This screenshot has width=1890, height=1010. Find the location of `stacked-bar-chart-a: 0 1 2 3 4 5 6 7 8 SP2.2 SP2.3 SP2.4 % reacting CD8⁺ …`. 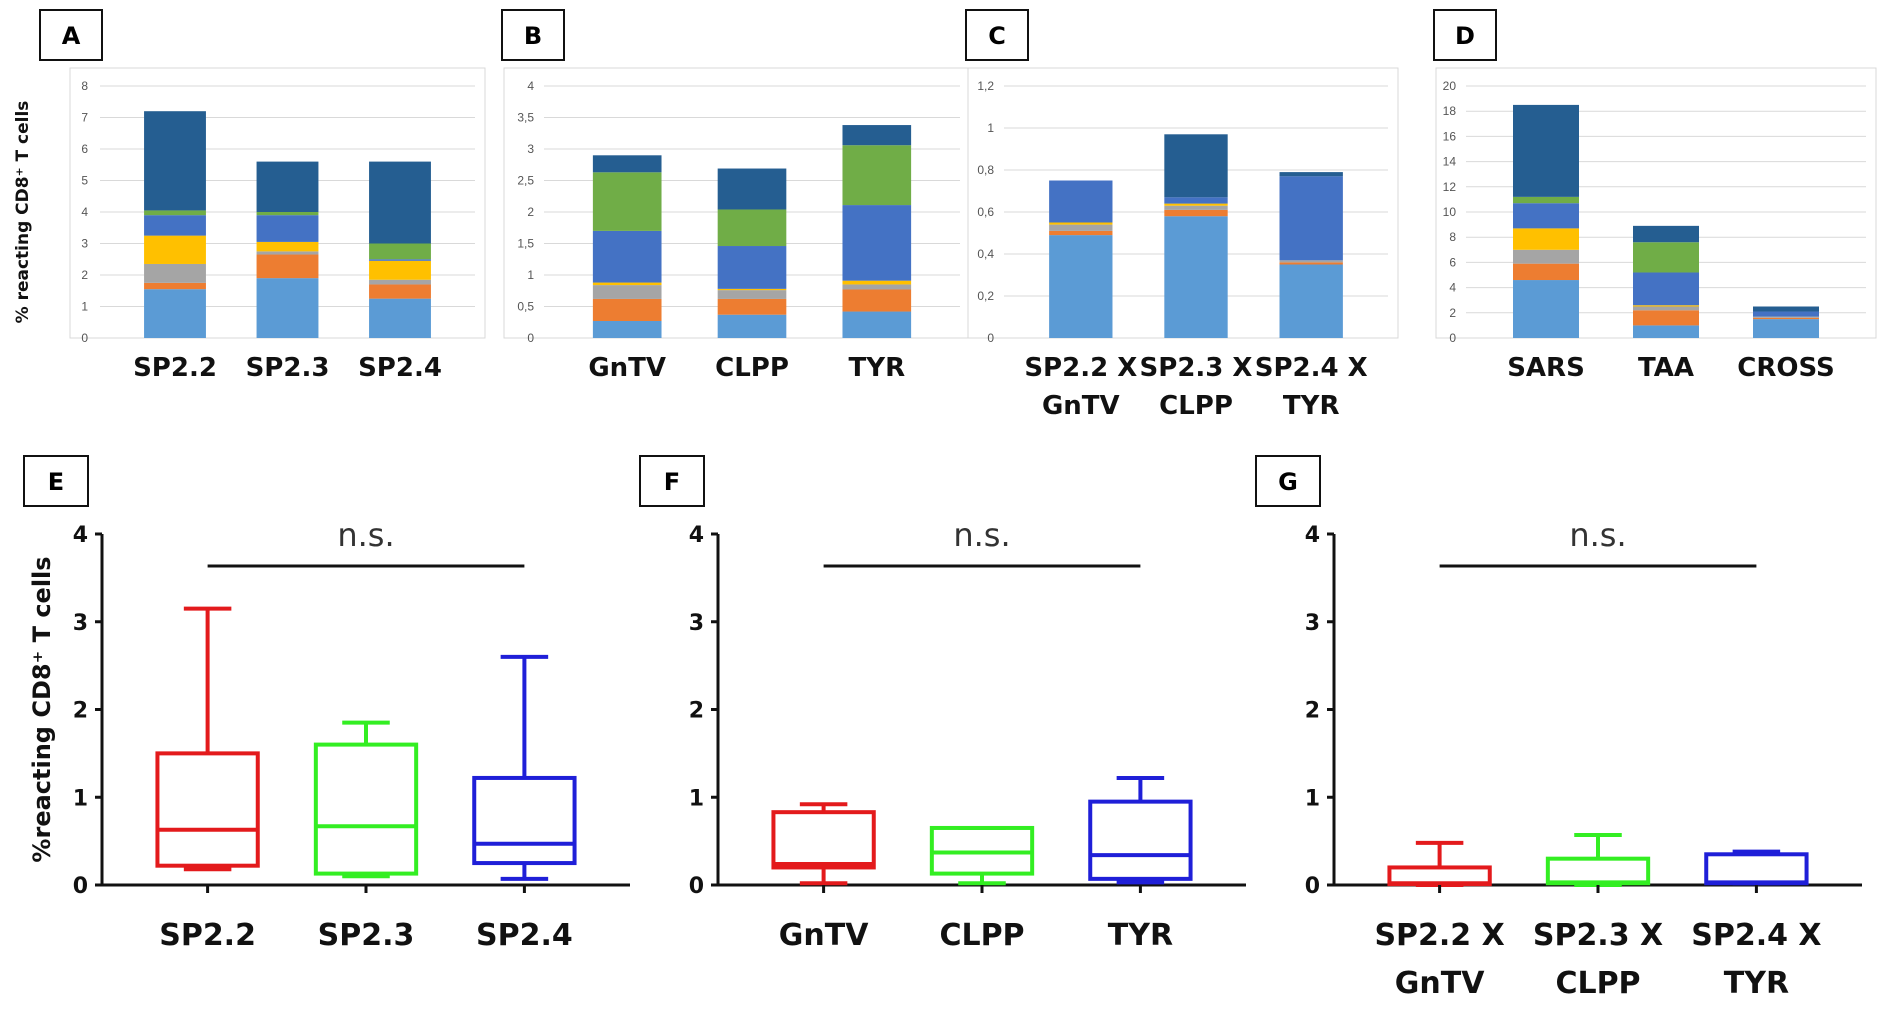

stacked-bar-chart-a: 0 1 2 3 4 5 6 7 8 SP2.2 SP2.3 SP2.4 % reacting CD8⁺ … is located at coordinates (249, 225).